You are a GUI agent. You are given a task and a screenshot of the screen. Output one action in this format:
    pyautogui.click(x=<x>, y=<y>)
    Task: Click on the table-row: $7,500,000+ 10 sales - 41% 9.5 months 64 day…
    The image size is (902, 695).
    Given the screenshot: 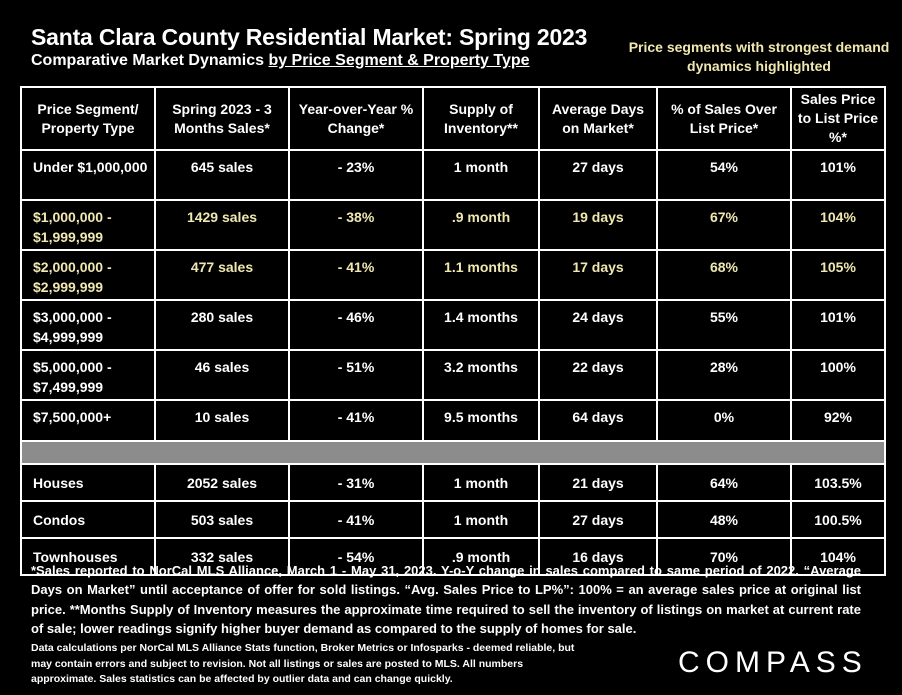 What is the action you would take?
    pyautogui.click(x=453, y=420)
    